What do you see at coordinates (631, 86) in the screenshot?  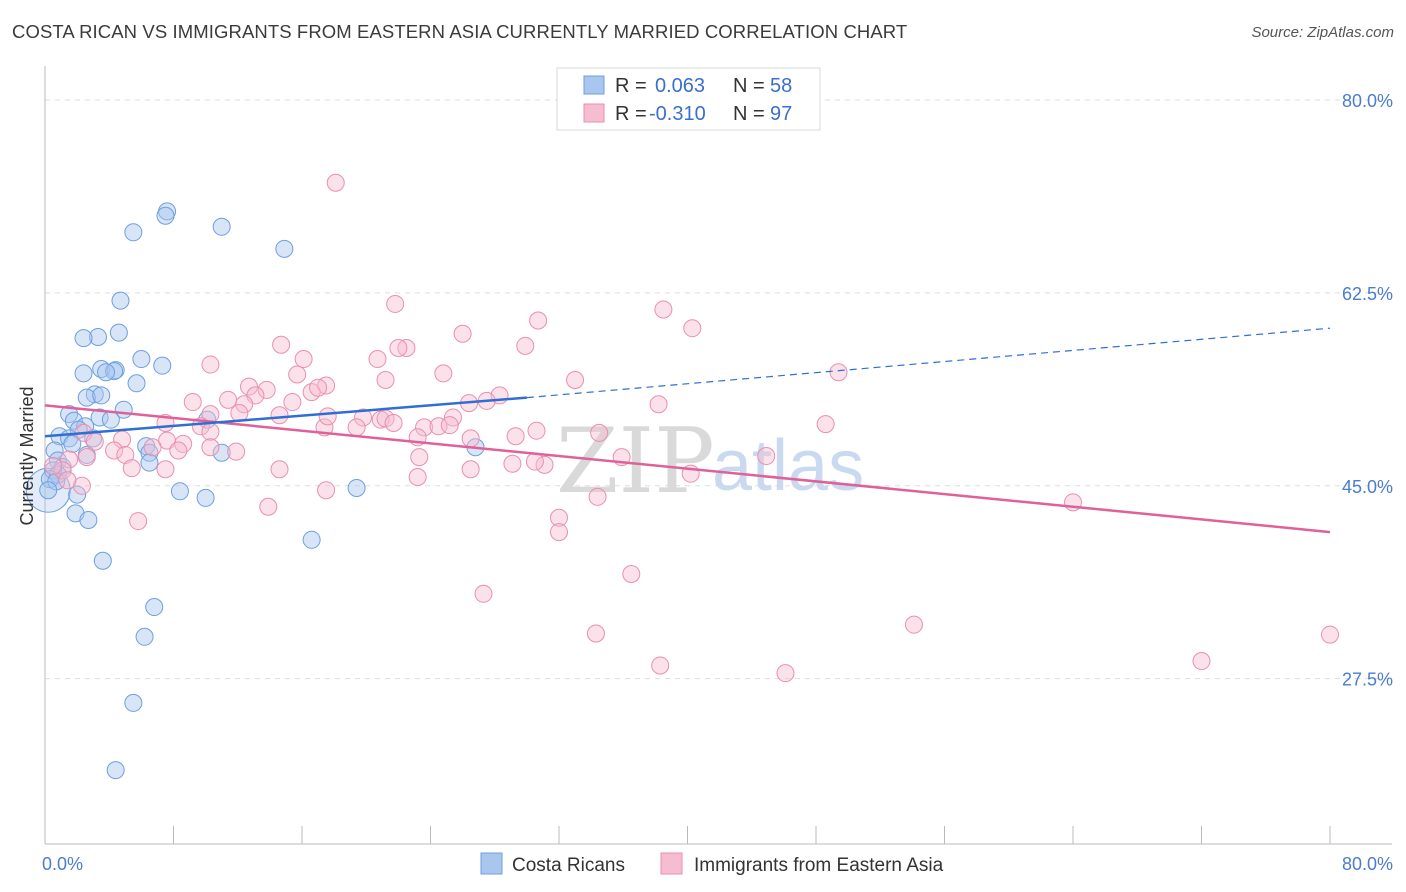 I see `legend-r-label-1: R =` at bounding box center [631, 86].